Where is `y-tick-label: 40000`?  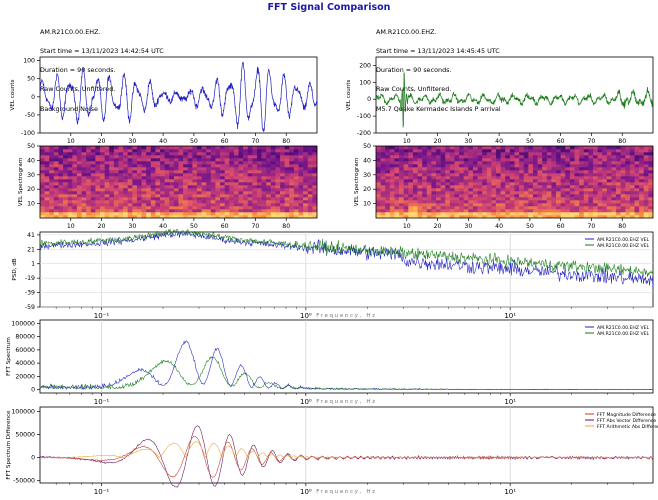
y-tick-label: 40000 is located at coordinates (25, 363).